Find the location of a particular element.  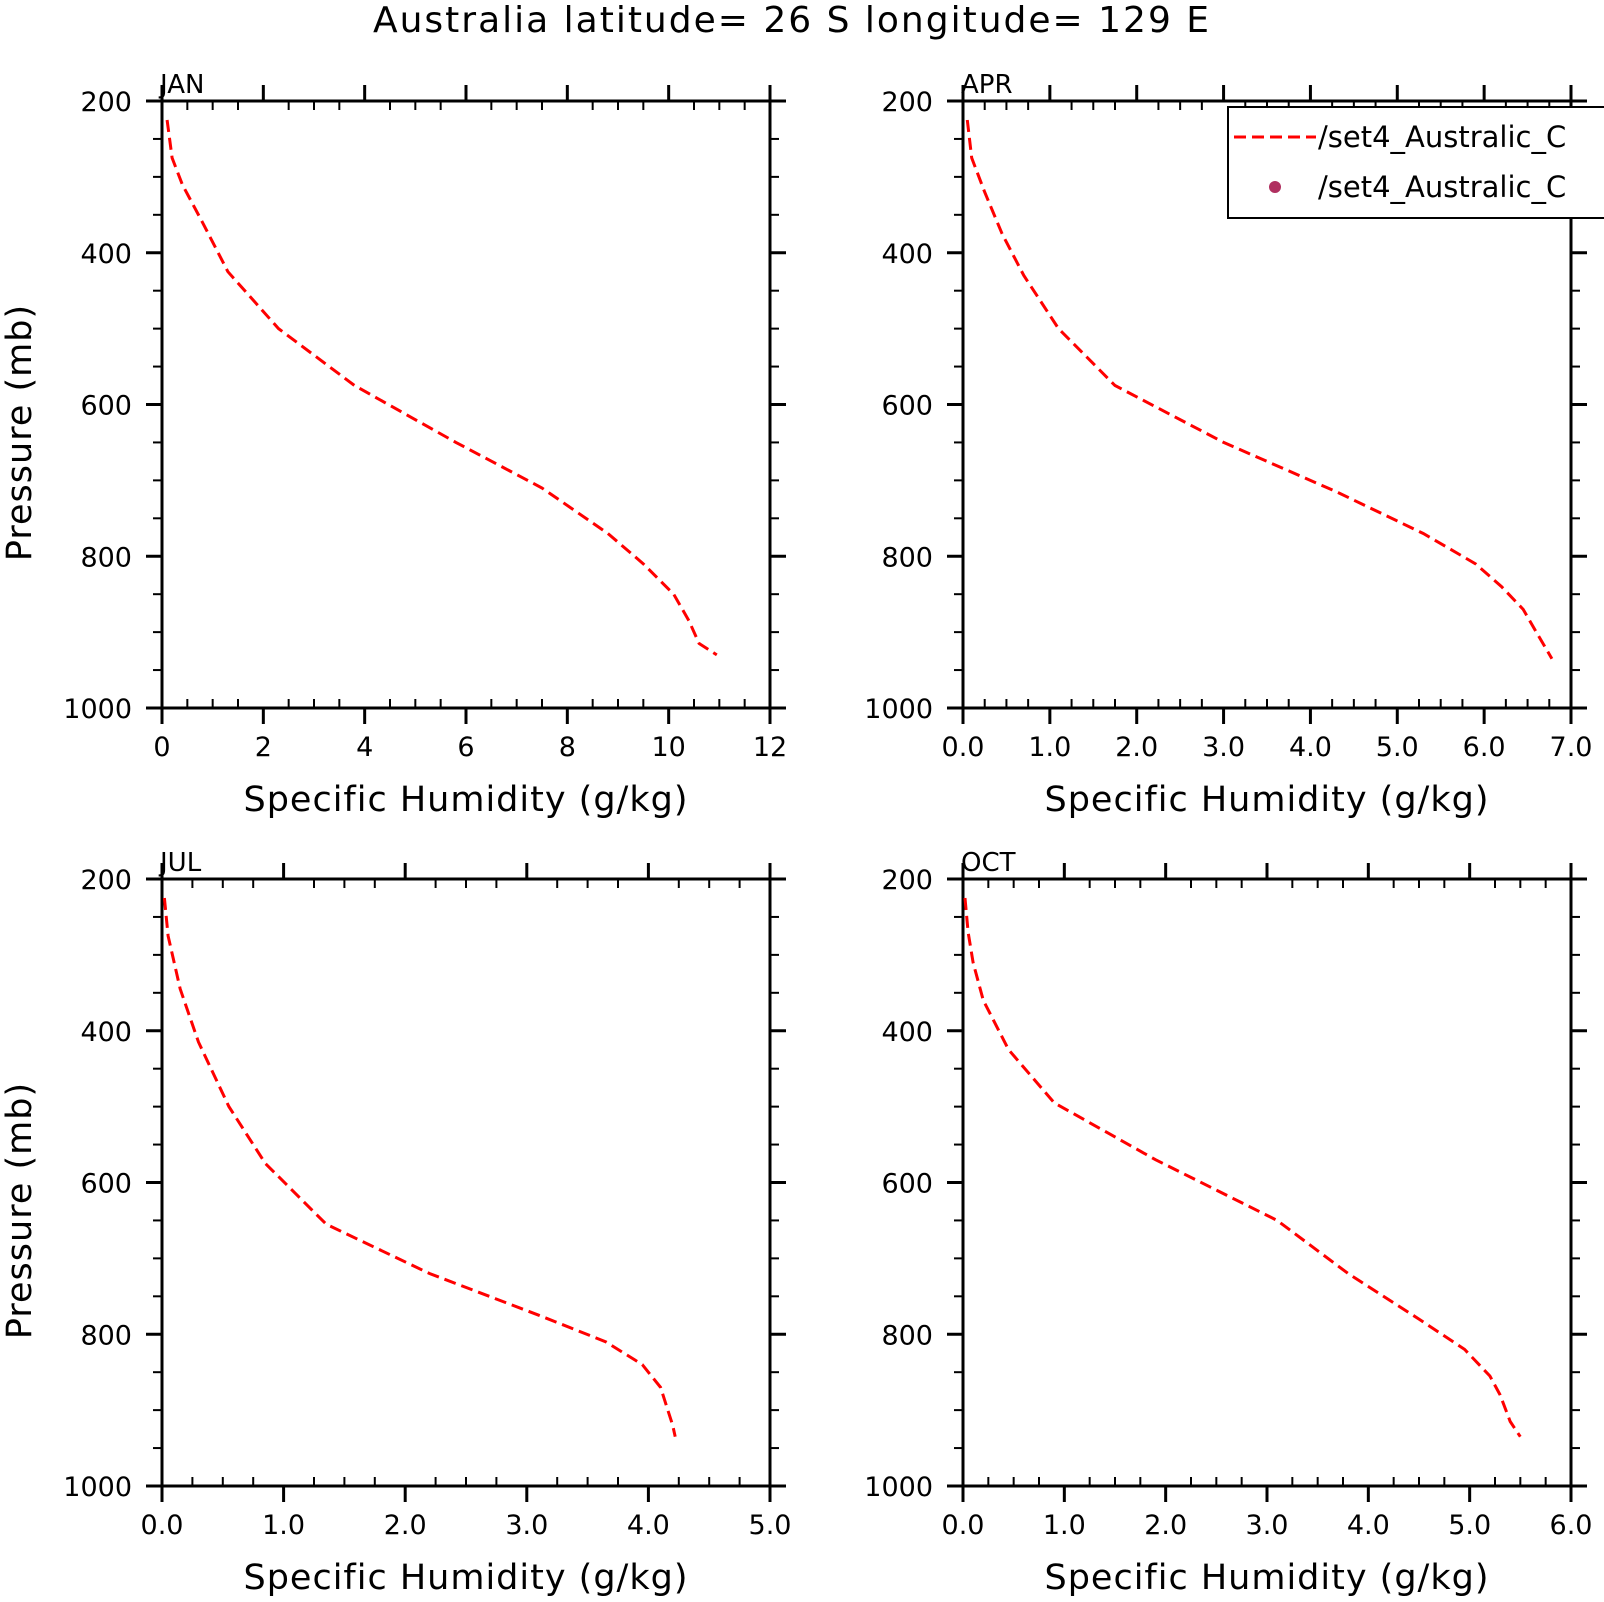

panel-label: OCT is located at coordinates (988, 863).